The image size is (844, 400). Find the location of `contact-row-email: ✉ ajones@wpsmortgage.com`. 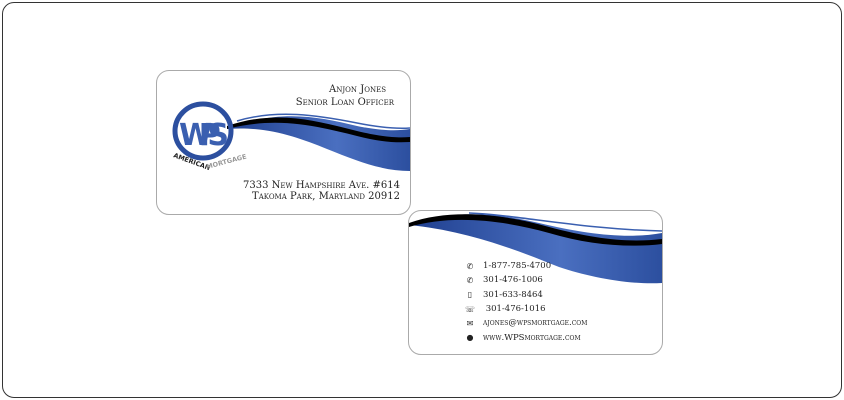

contact-row-email: ✉ ajones@wpsmortgage.com is located at coordinates (526, 323).